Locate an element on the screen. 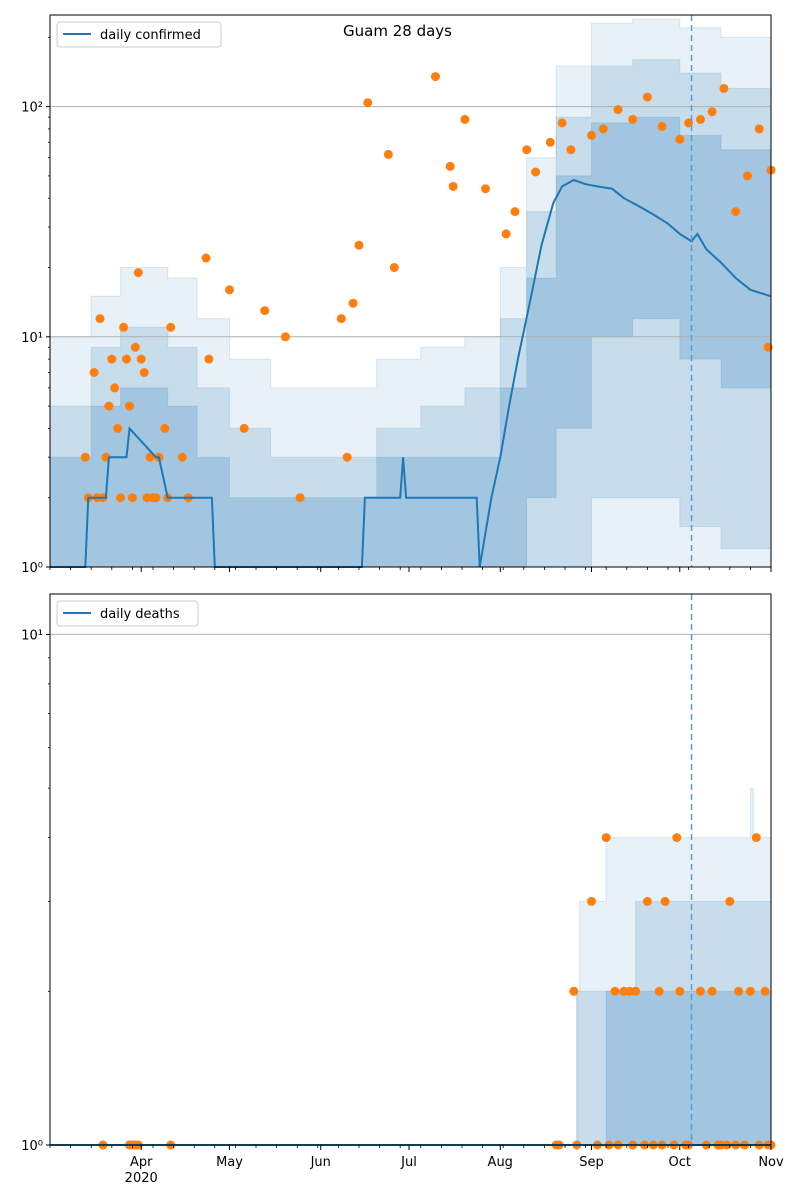 Image resolution: width=800 pixels, height=1200 pixels. x-tick-label: May is located at coordinates (229, 1162).